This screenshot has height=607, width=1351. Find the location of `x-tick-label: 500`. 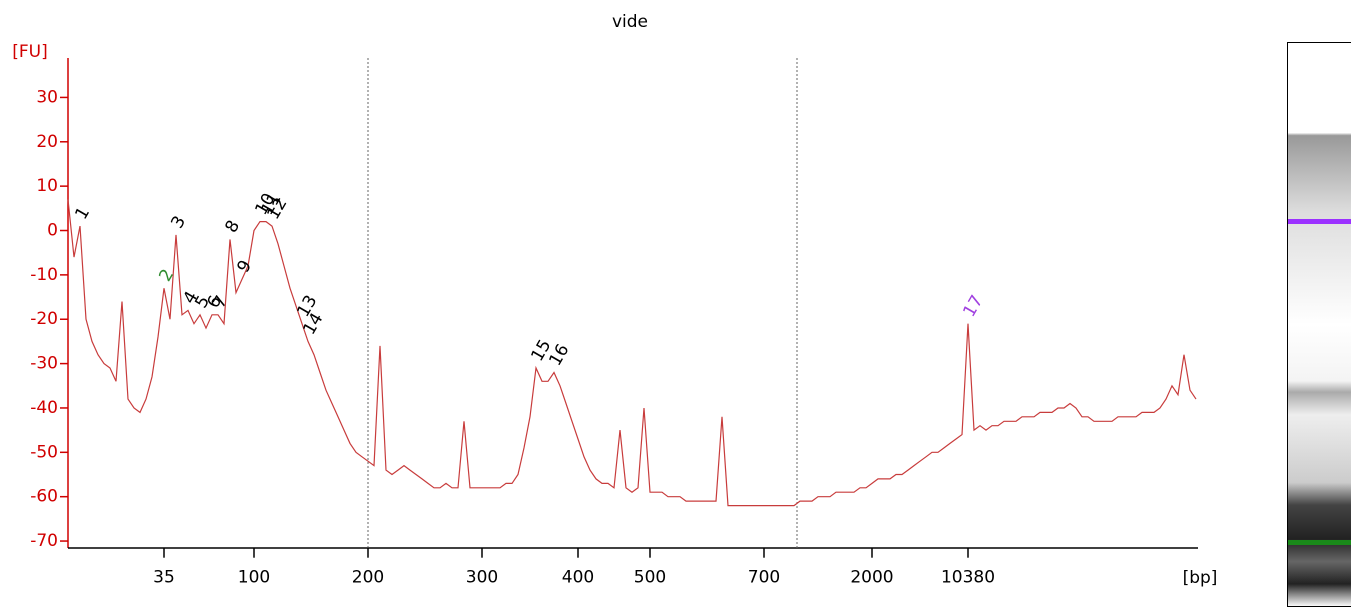

x-tick-label: 500 is located at coordinates (650, 578).